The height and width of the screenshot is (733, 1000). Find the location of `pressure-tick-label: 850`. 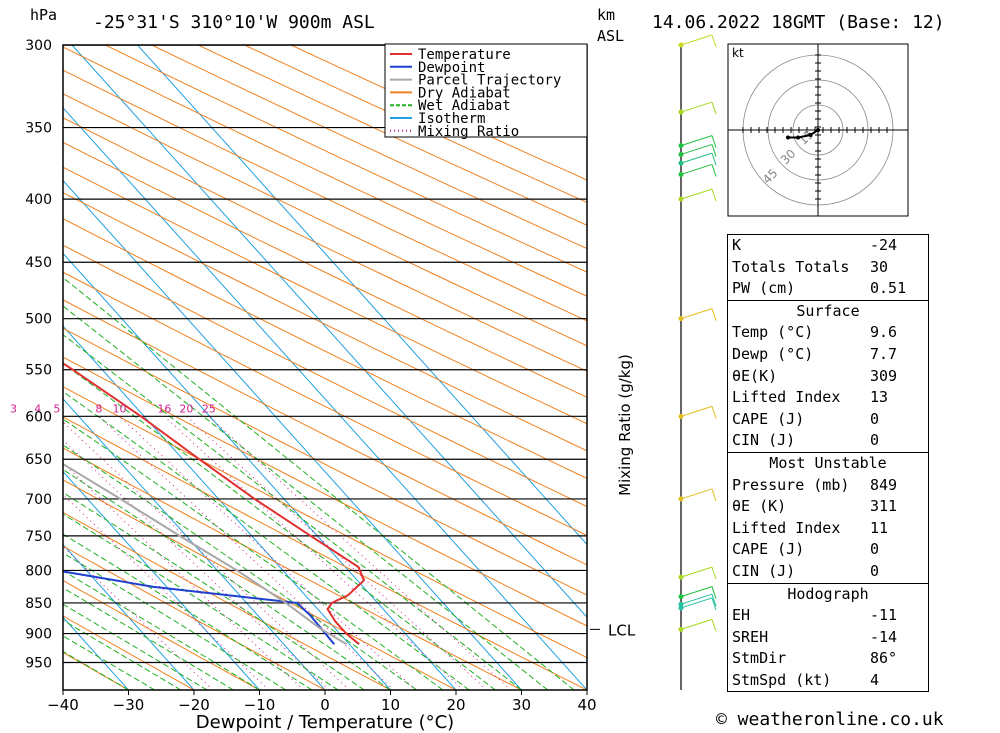

pressure-tick-label: 850 is located at coordinates (38, 604).